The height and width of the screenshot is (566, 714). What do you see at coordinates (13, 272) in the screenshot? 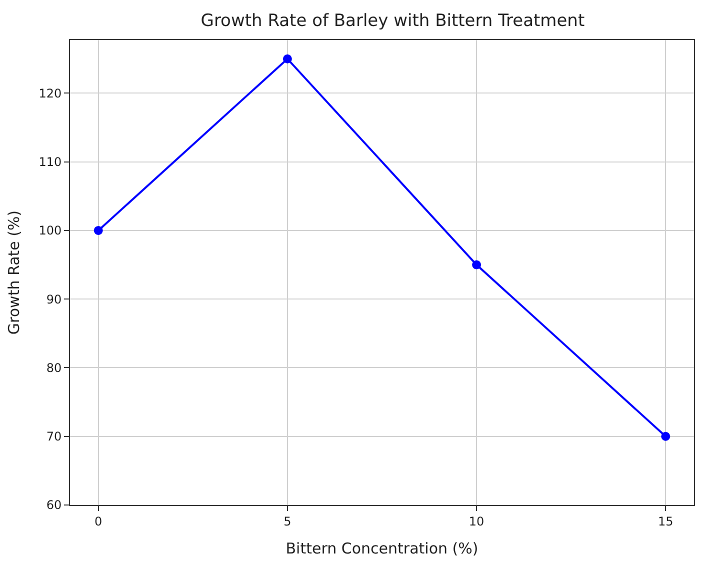
I see `y-axis-title: Growth Rate (%)` at bounding box center [13, 272].